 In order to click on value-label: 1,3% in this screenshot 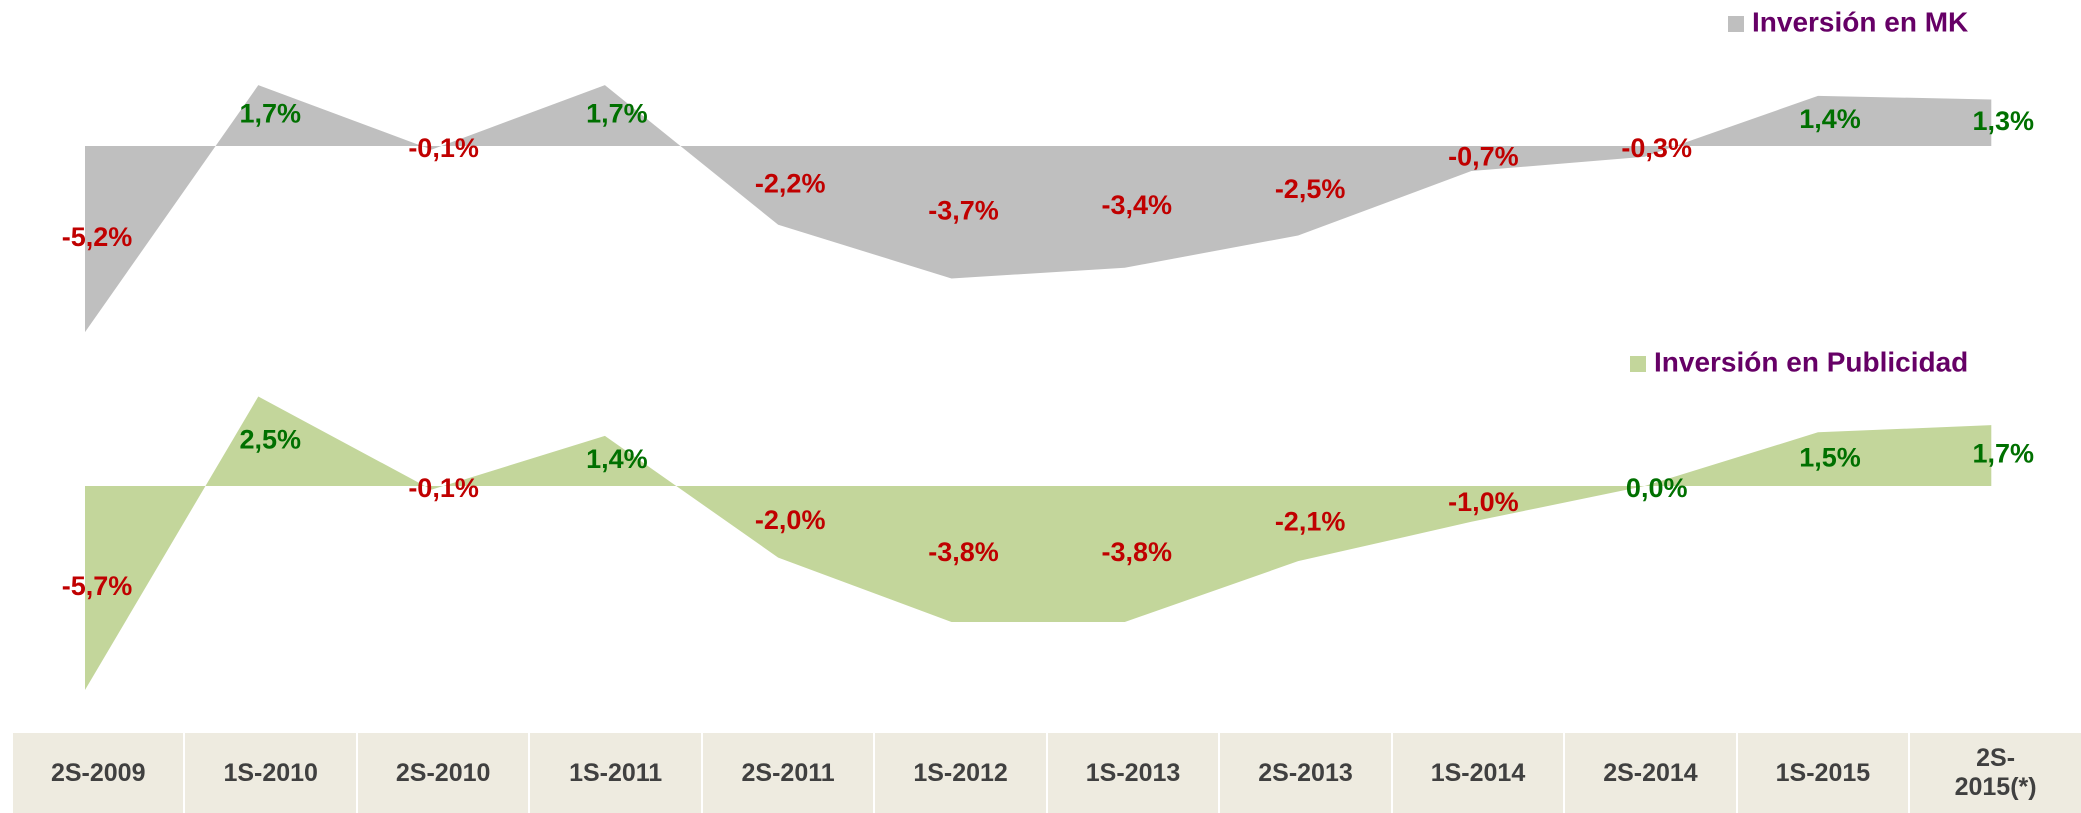, I will do `click(2004, 121)`.